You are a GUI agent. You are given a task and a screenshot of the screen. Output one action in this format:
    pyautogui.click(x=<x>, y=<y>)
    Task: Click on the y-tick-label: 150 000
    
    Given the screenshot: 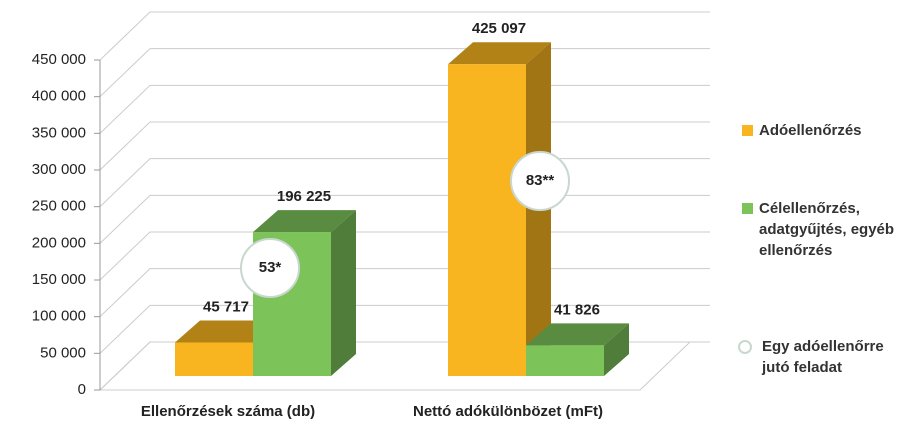 What is the action you would take?
    pyautogui.click(x=59, y=279)
    